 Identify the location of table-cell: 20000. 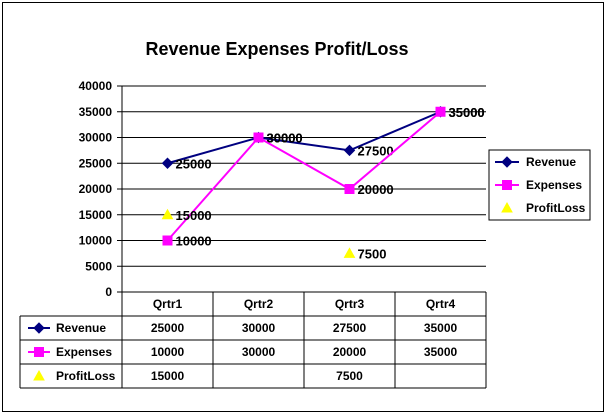
(350, 352).